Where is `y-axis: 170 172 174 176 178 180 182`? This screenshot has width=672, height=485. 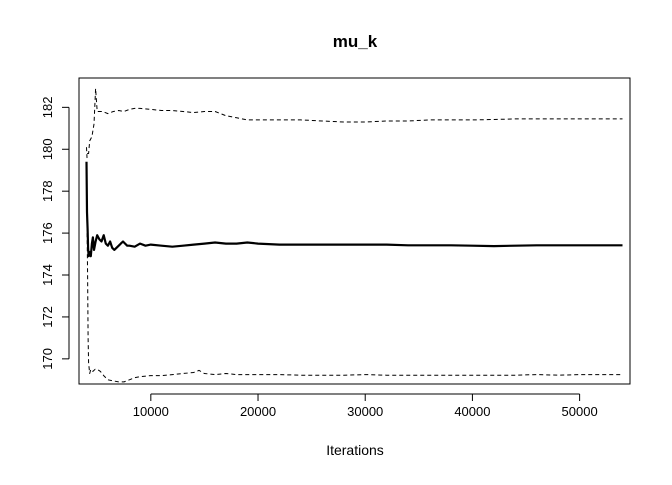 y-axis: 170 172 174 176 178 180 182 is located at coordinates (55, 233).